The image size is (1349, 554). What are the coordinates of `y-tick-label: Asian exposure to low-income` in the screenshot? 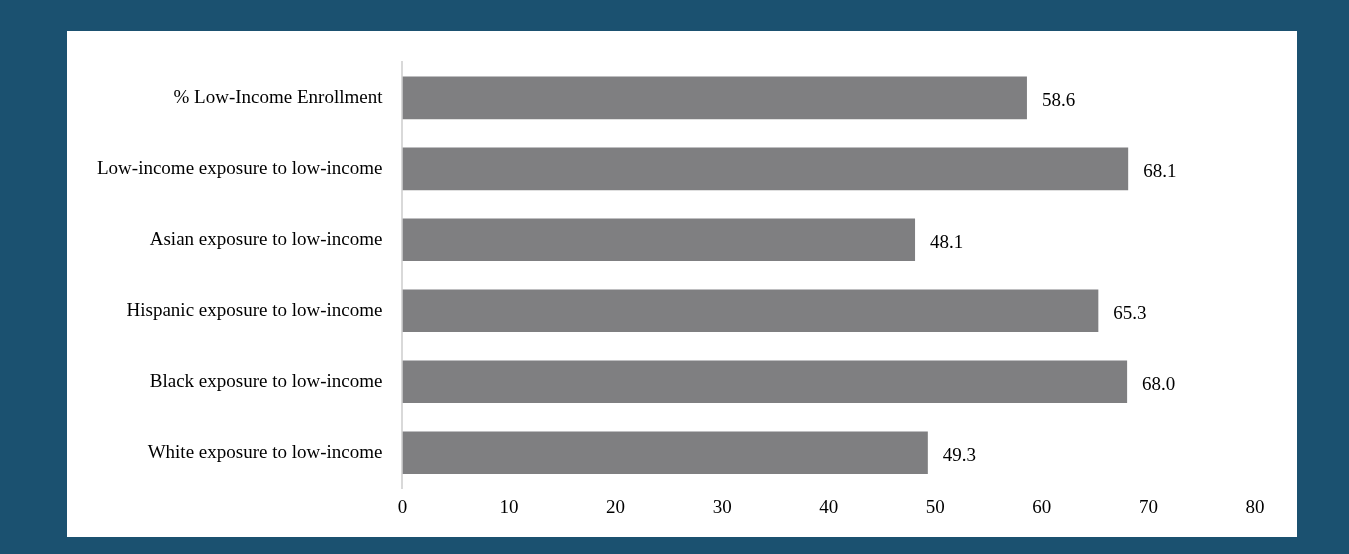 It's located at (266, 238).